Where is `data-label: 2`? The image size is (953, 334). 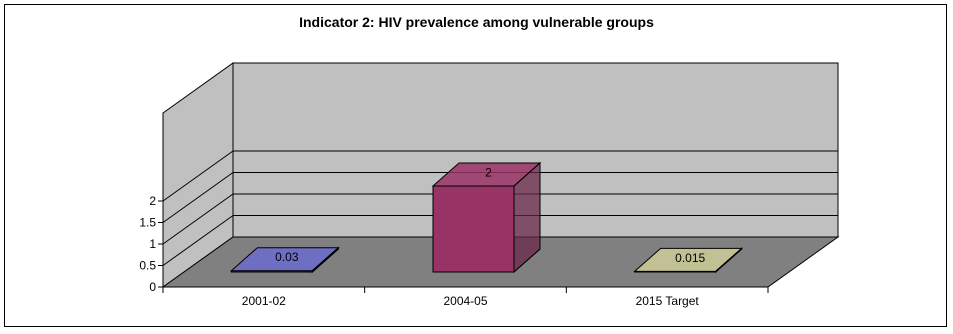 data-label: 2 is located at coordinates (488, 173).